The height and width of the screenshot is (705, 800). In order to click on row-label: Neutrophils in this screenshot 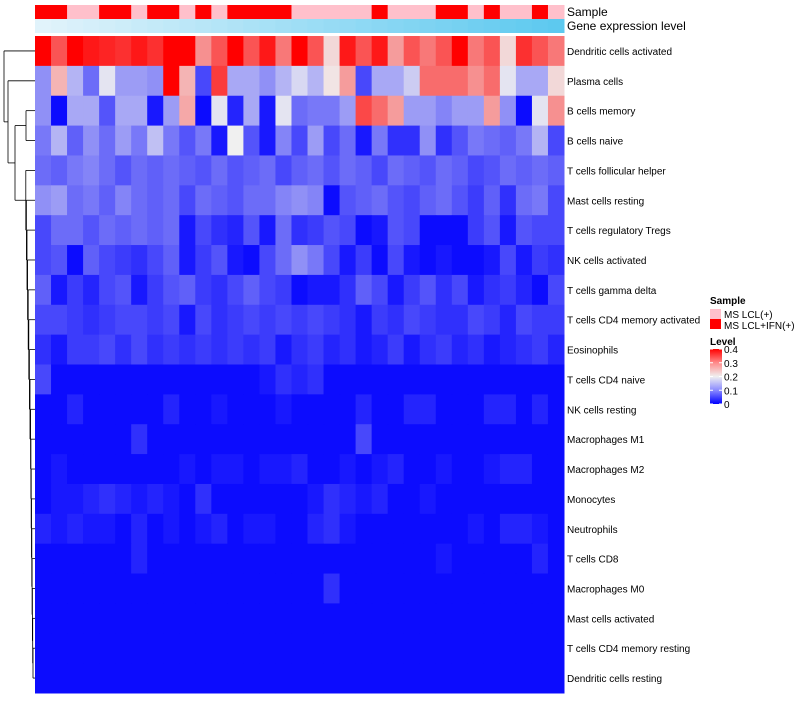, I will do `click(592, 530)`.